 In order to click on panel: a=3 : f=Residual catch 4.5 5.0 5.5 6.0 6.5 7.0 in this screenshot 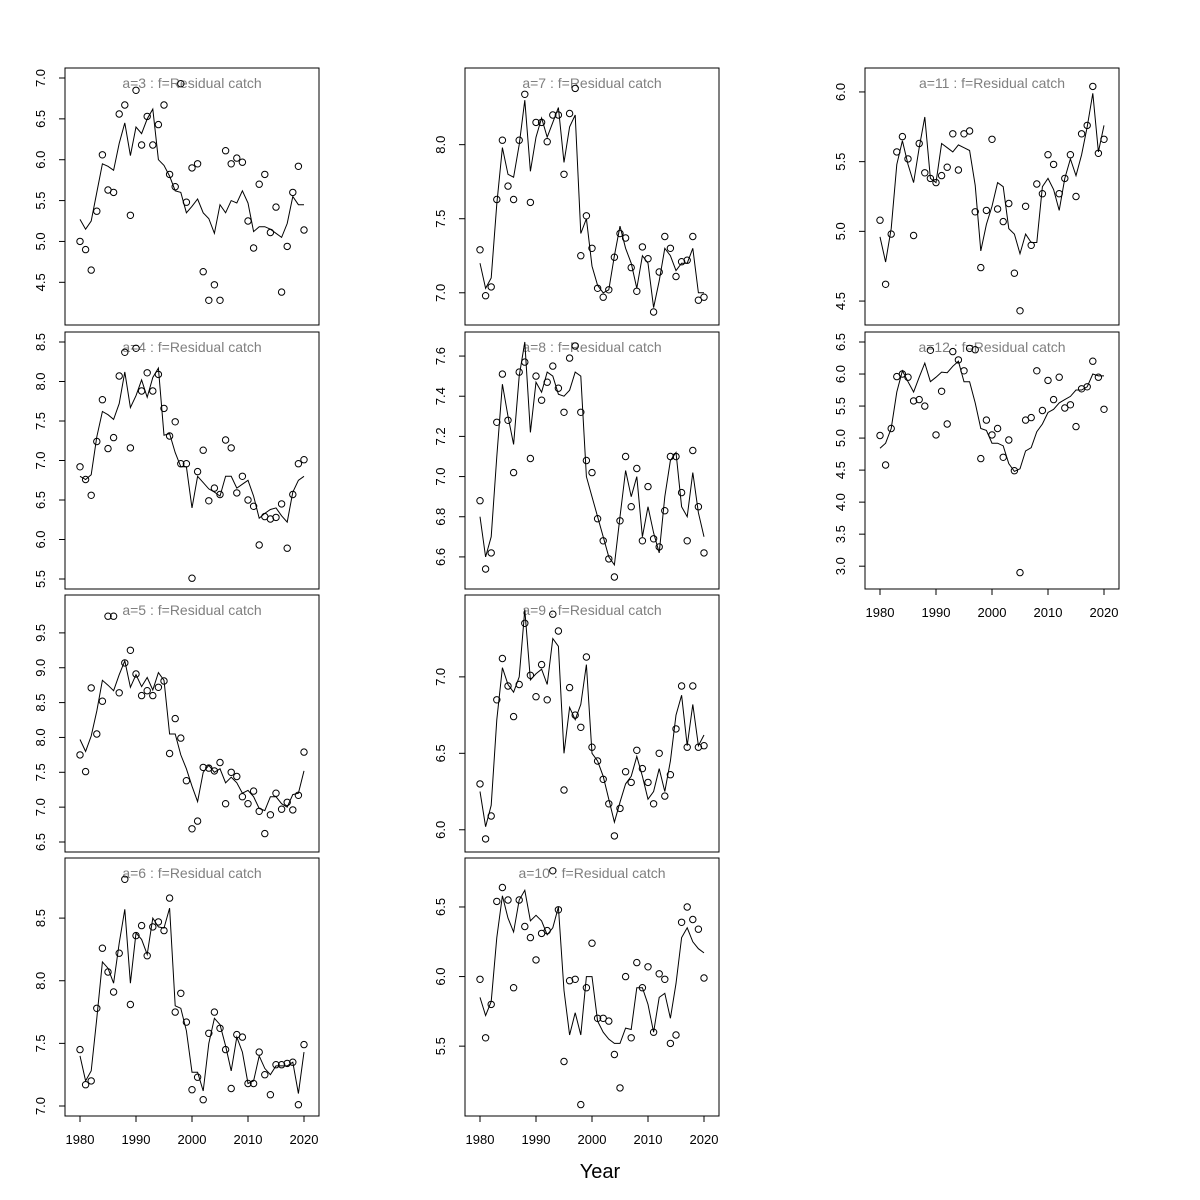, I will do `click(176, 196)`.